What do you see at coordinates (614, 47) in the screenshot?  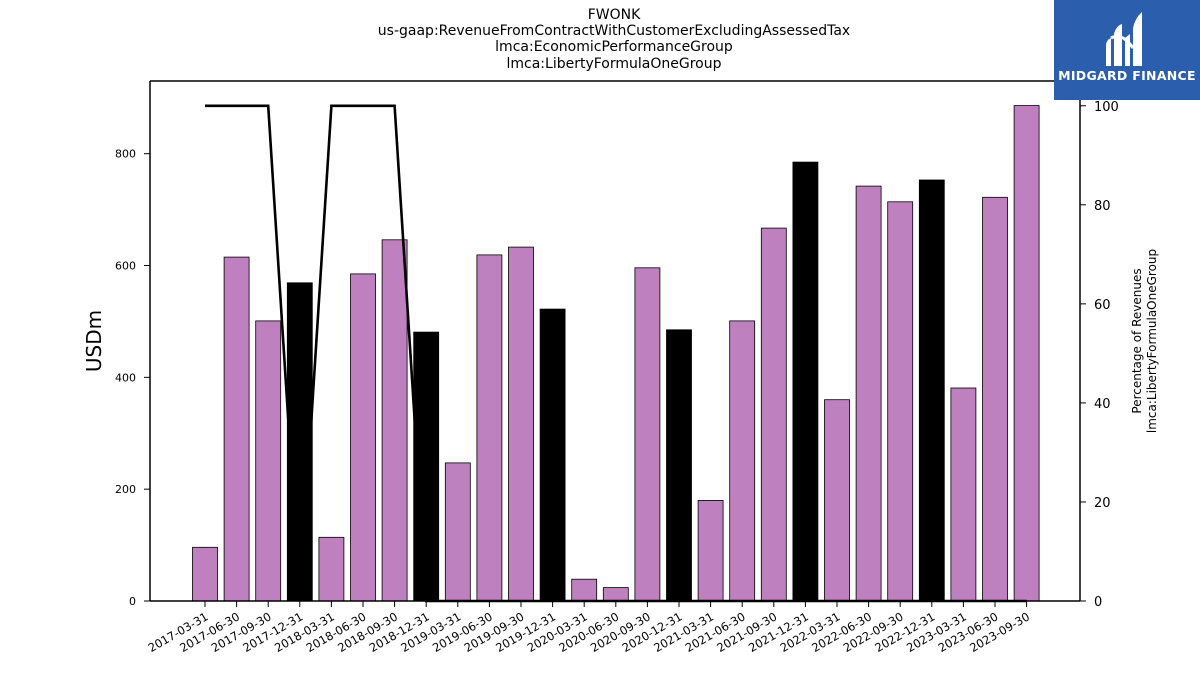 I see `chart-title-line-3: lmca:EconomicPerformanceGroup` at bounding box center [614, 47].